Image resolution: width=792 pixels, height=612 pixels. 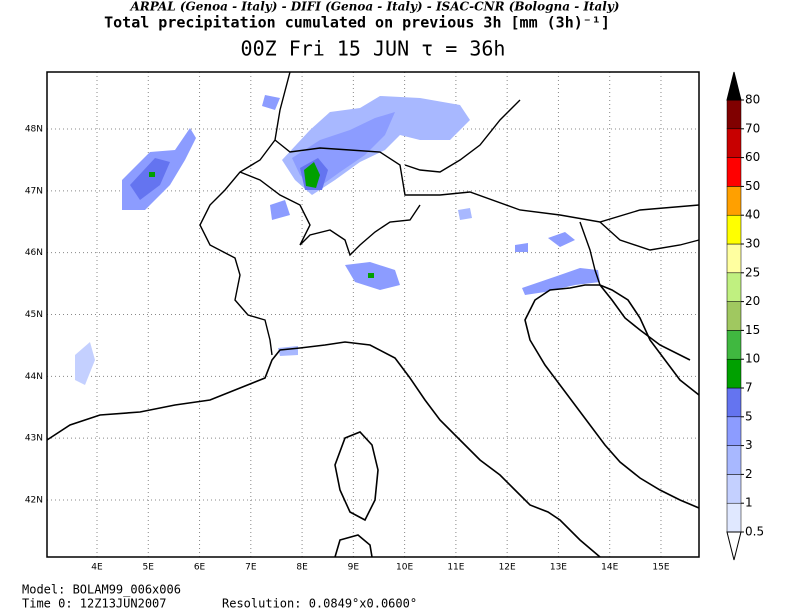 What do you see at coordinates (752, 301) in the screenshot?
I see `colorbar-label: 20` at bounding box center [752, 301].